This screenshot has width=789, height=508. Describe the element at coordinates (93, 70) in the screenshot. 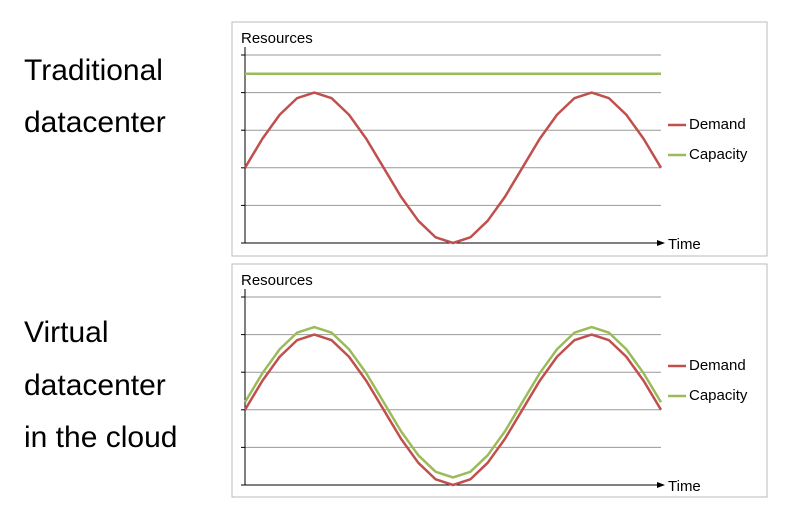

I see `panel-caption: Traditional` at that location.